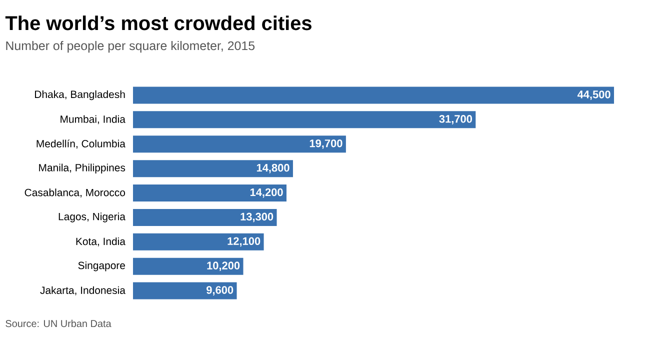 The image size is (665, 342). Describe the element at coordinates (101, 266) in the screenshot. I see `y-tick-label: Singapore` at that location.